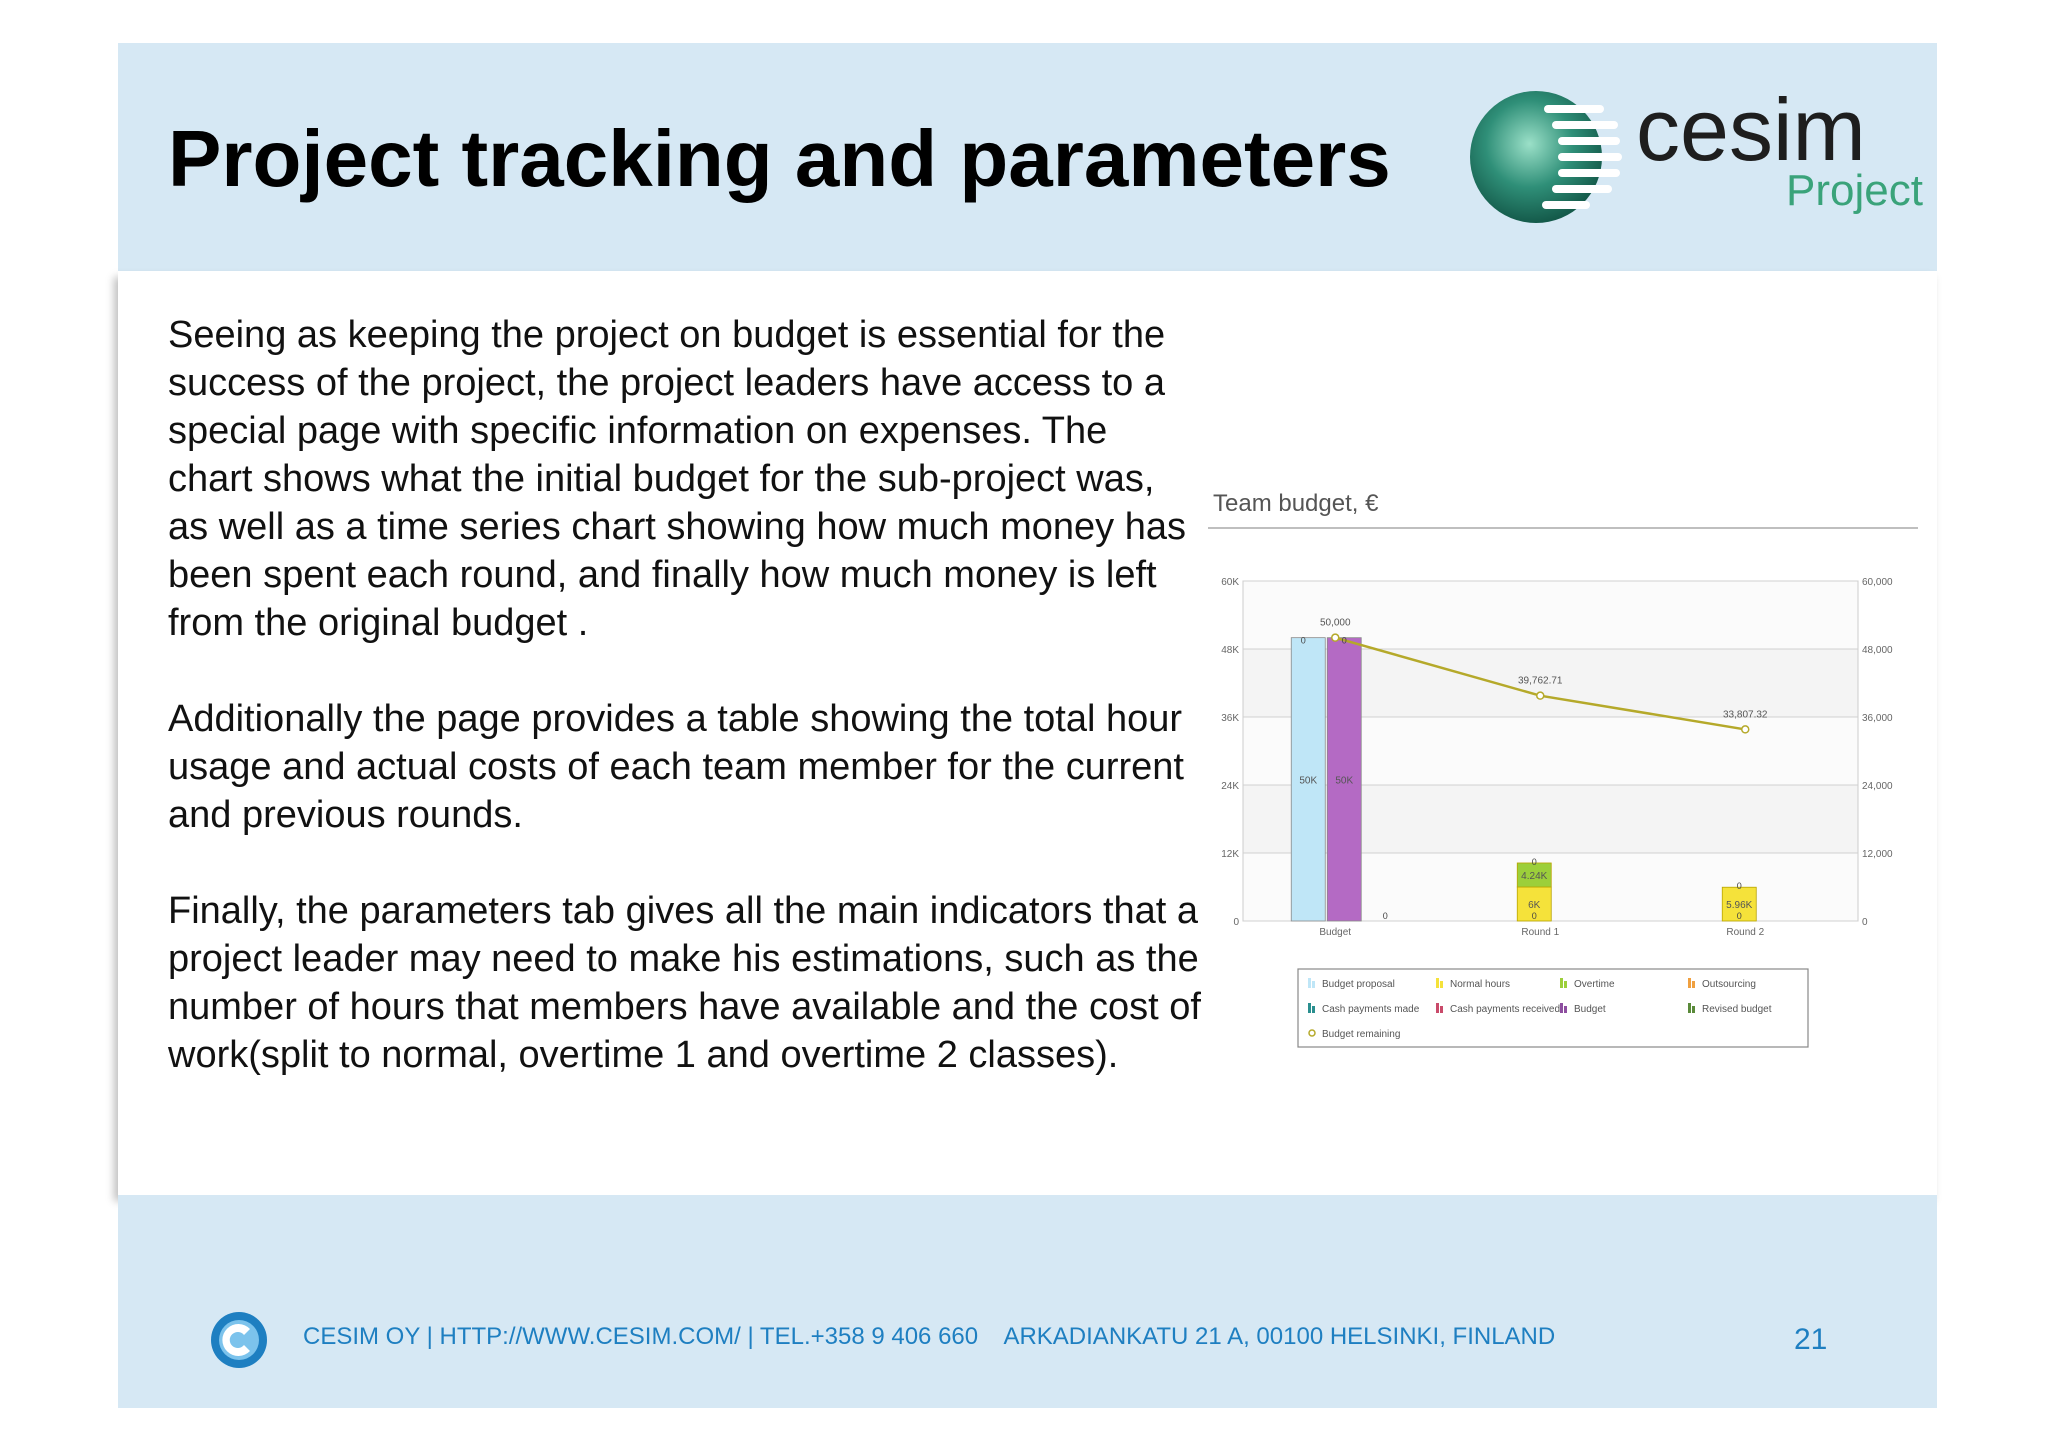 Image resolution: width=2048 pixels, height=1447 pixels. Describe the element at coordinates (1230, 786) in the screenshot. I see `y-tick-left: 24K` at that location.